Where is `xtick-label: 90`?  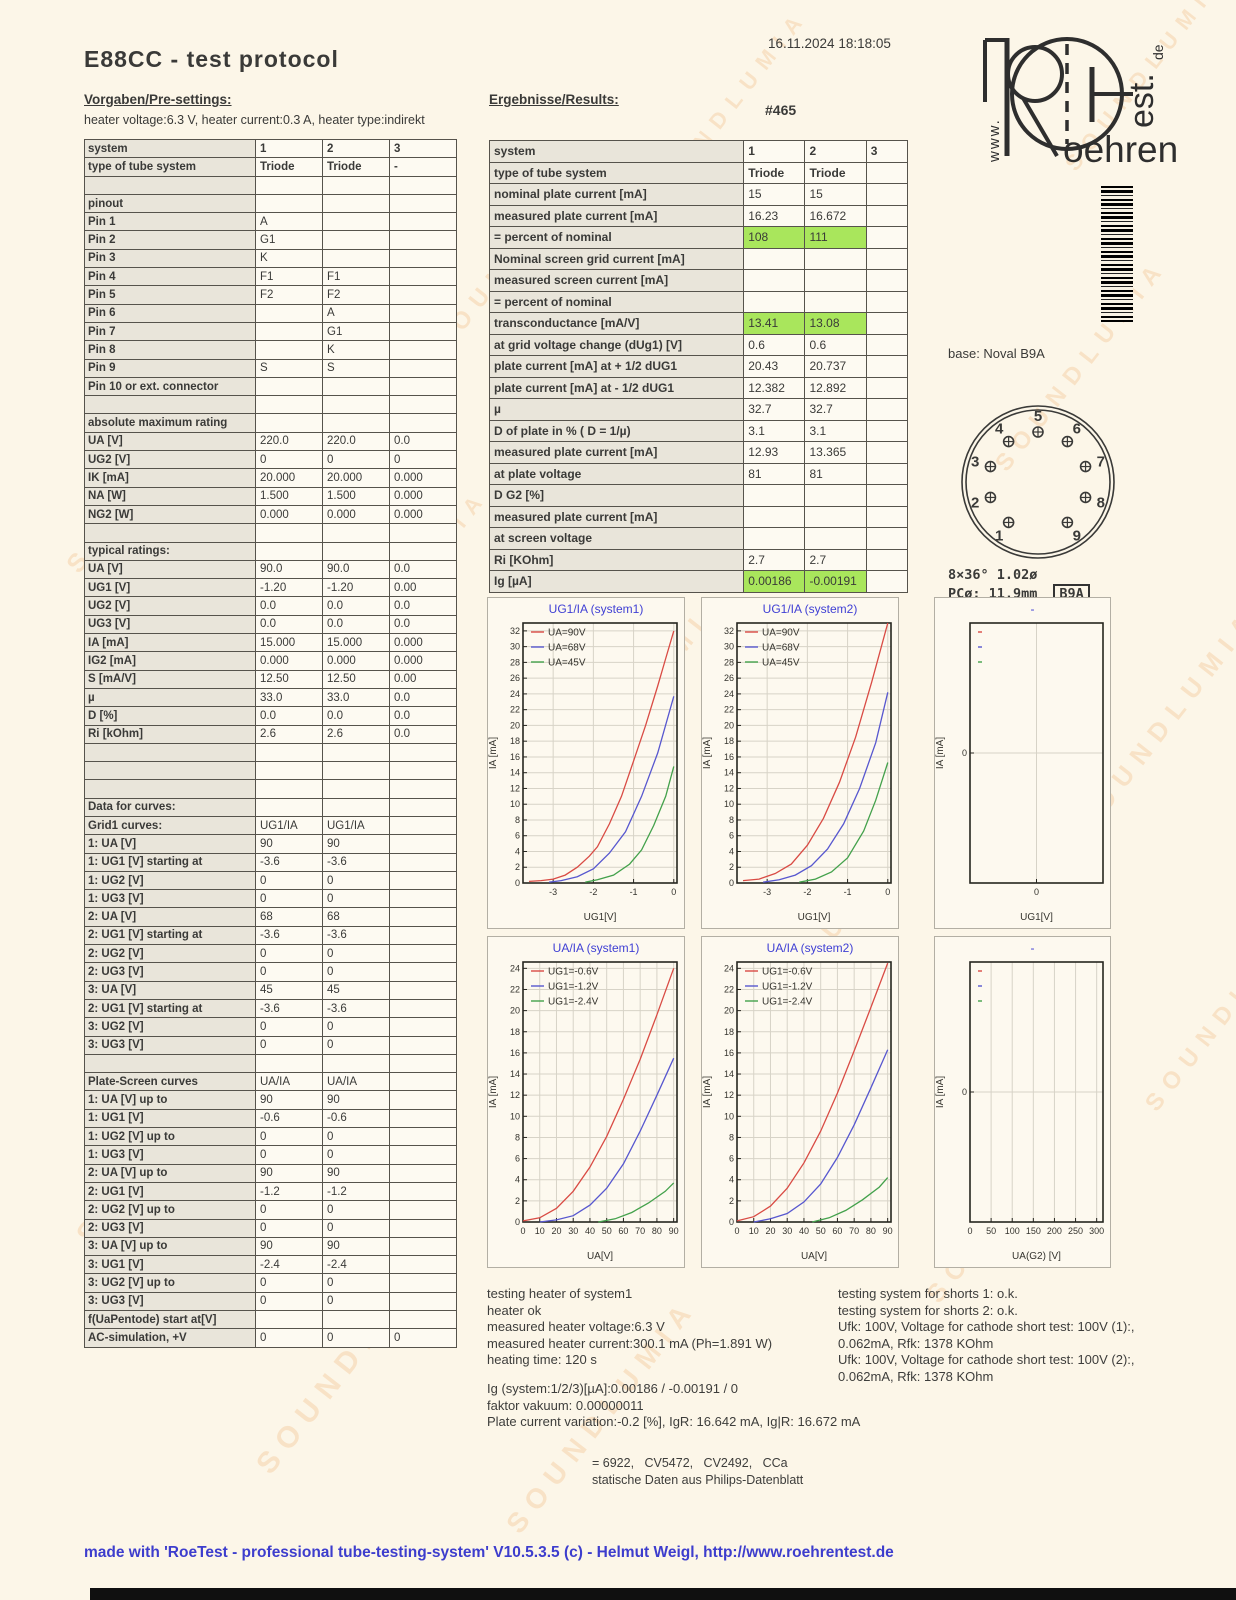 xtick-label: 90 is located at coordinates (674, 1231).